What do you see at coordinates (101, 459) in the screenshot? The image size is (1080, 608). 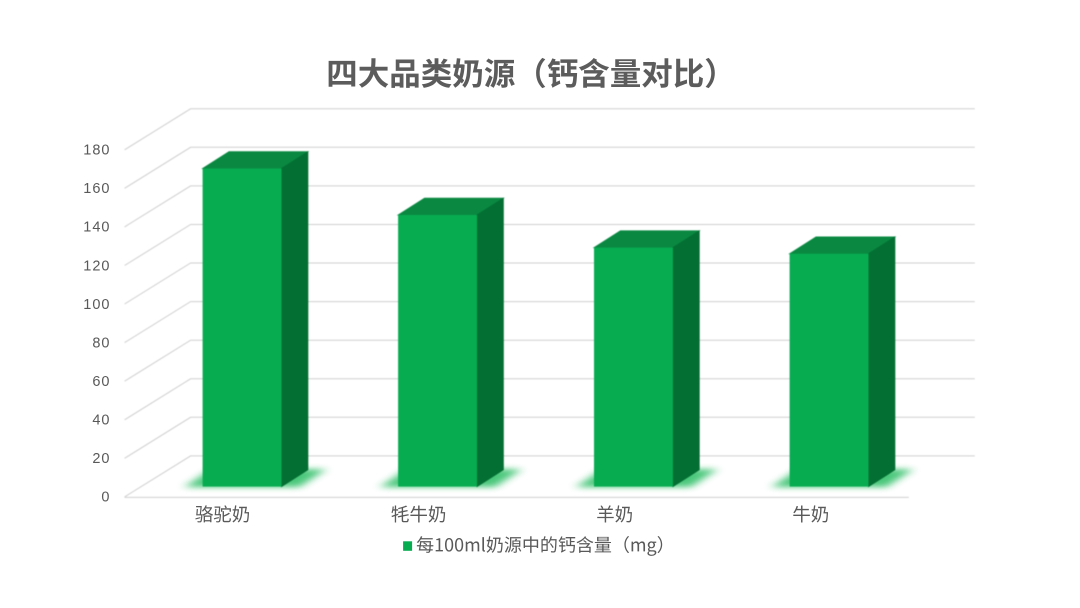 I see `svg-text: 20` at bounding box center [101, 459].